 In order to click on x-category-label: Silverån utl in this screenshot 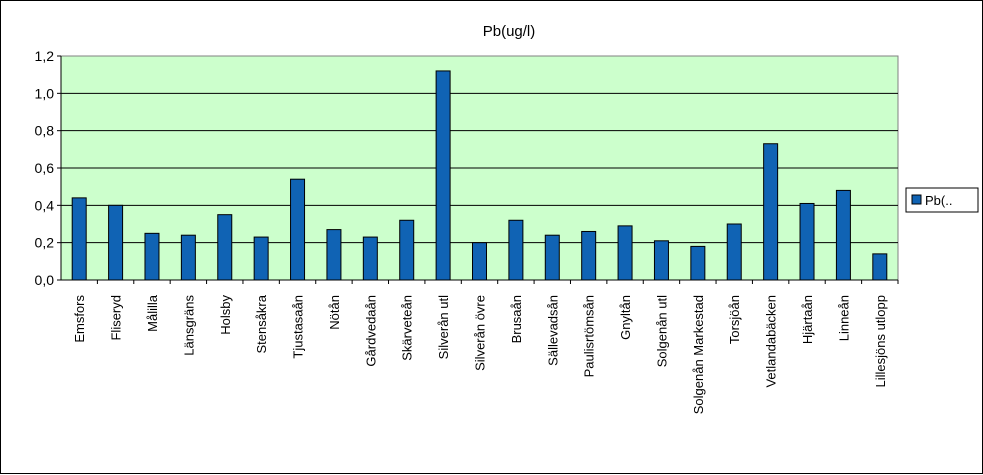, I will do `click(443, 327)`.